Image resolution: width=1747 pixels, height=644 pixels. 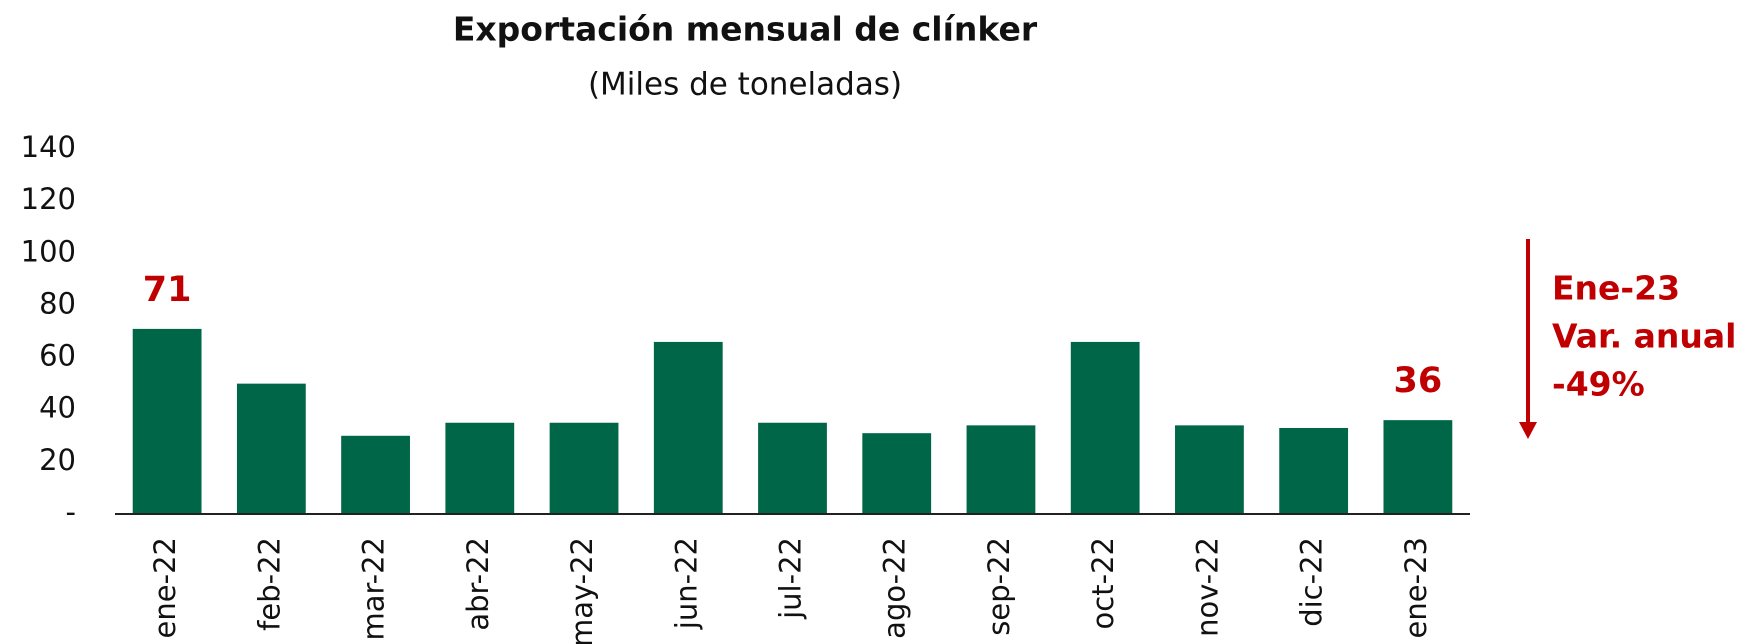 I want to click on x-tick-label: ene-23, so click(x=1416, y=587).